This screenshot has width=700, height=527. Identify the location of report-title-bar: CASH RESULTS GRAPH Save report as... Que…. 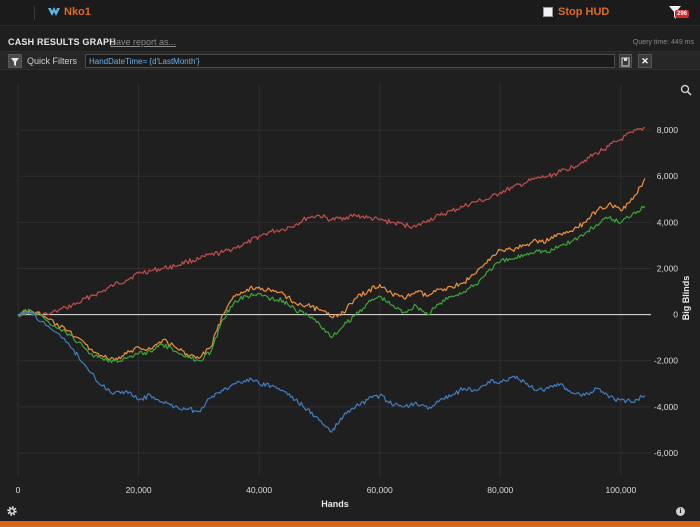
(350, 42).